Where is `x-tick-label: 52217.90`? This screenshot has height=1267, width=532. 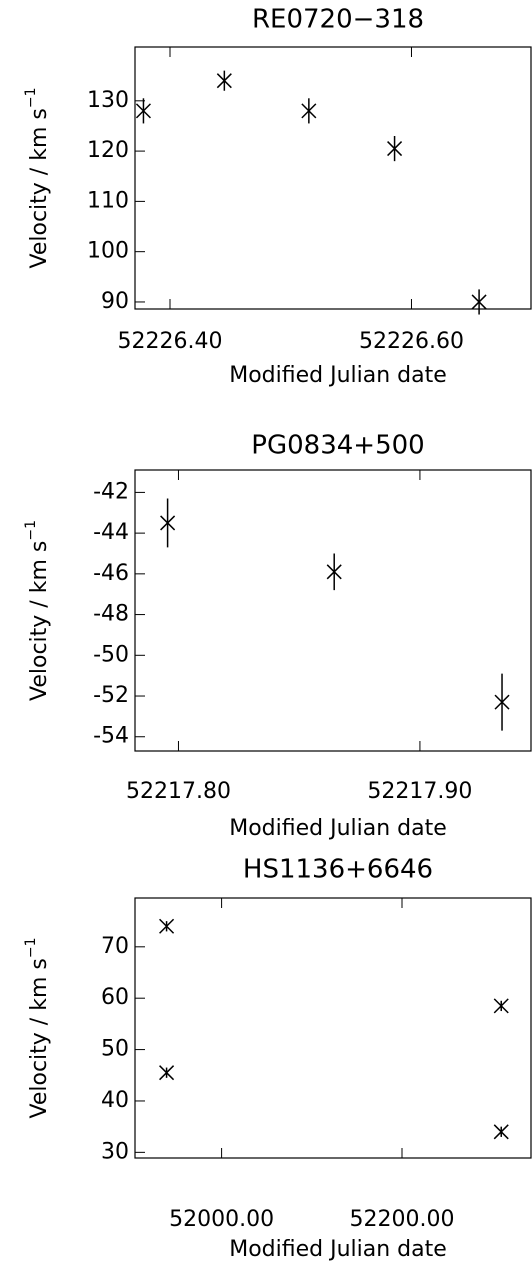 x-tick-label: 52217.90 is located at coordinates (419, 791).